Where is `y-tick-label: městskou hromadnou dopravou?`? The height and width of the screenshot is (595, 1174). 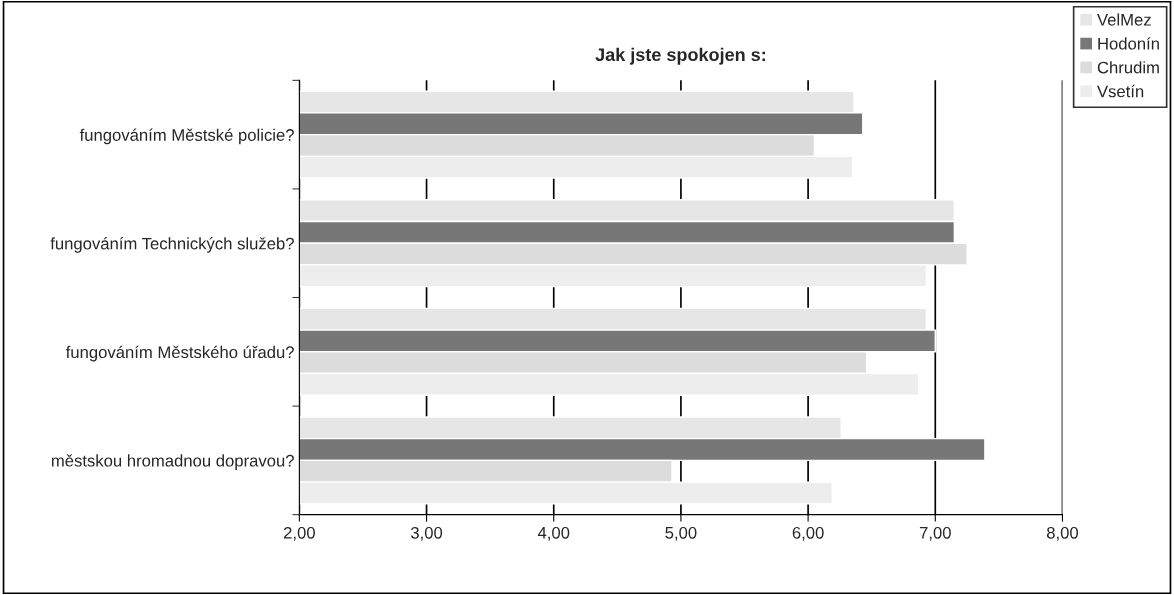 y-tick-label: městskou hromadnou dopravou? is located at coordinates (172, 462).